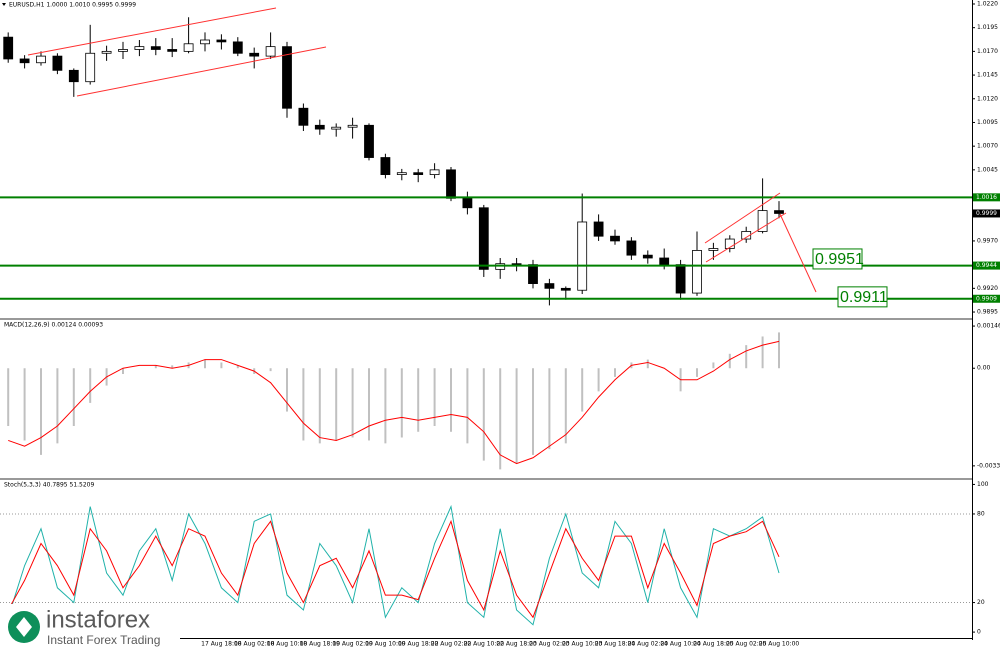 Image resolution: width=1000 pixels, height=650 pixels. Describe the element at coordinates (987, 27) in the screenshot. I see `y-tick-label: 1.0195` at that location.